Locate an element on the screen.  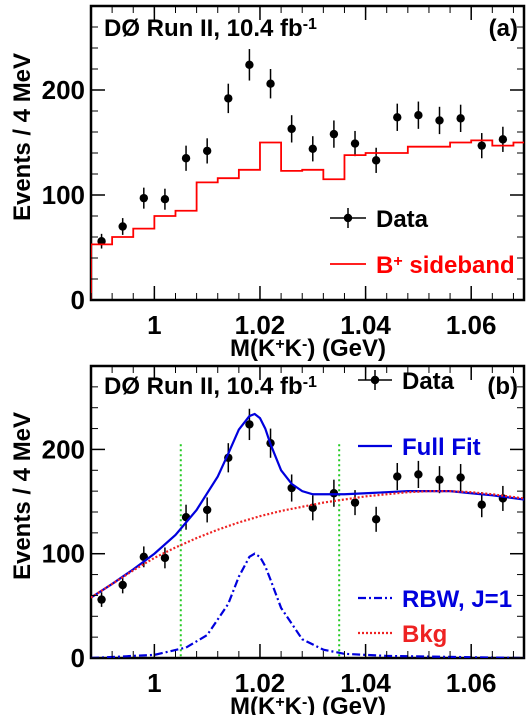
legend-sideband-rest: sideband is located at coordinates (459, 265).